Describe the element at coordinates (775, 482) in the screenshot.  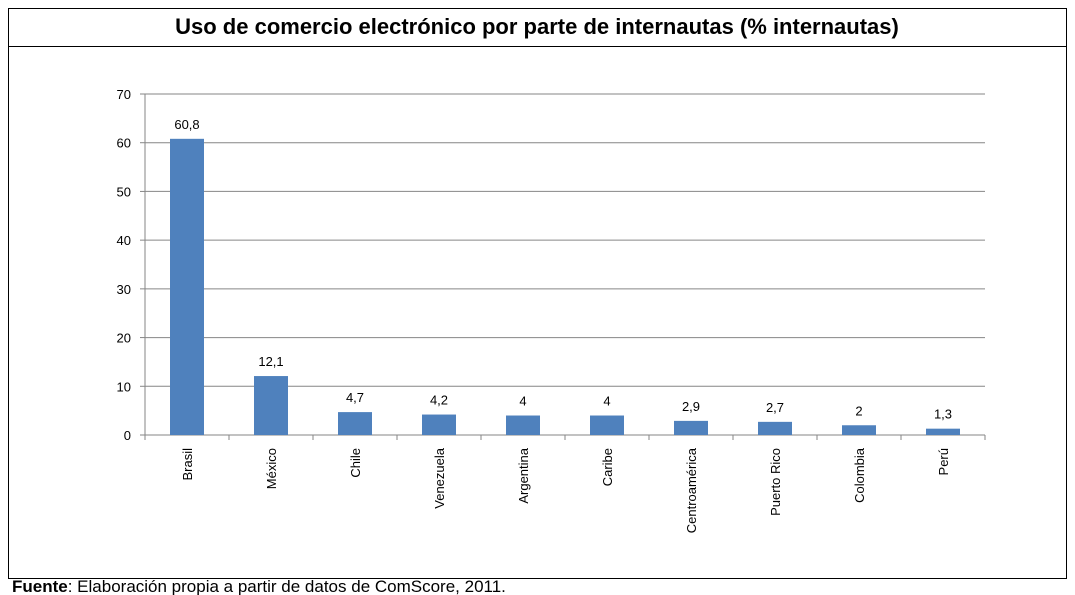
I see `x-tick-label: Puerto Rico` at that location.